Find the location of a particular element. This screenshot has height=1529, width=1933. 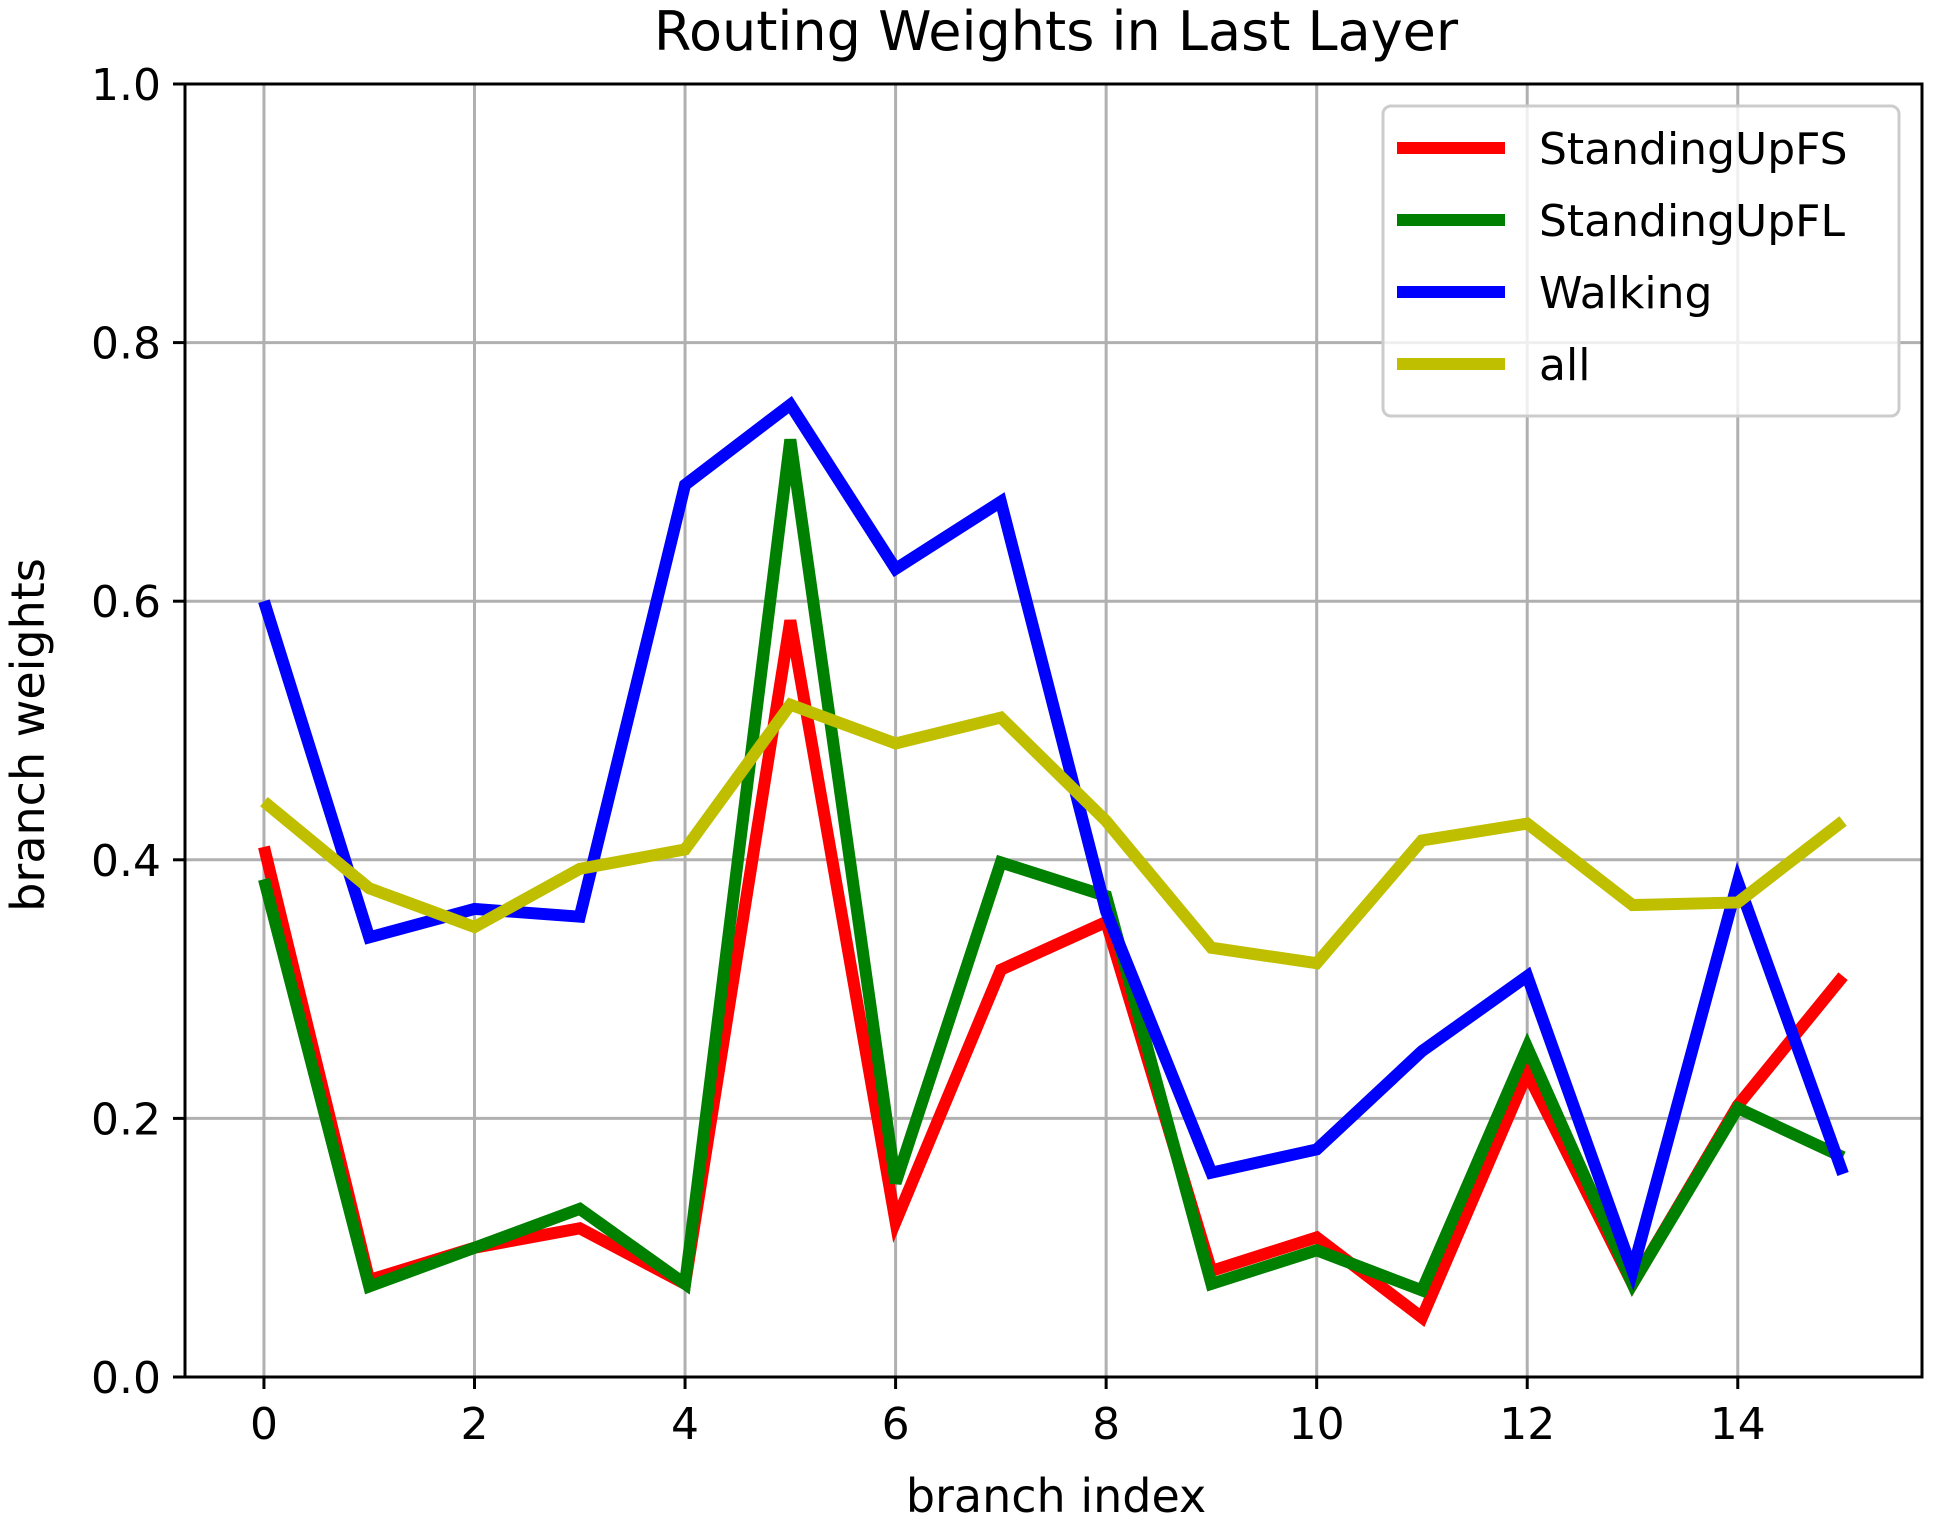

y-tick-label: 0.6 is located at coordinates (126, 602).